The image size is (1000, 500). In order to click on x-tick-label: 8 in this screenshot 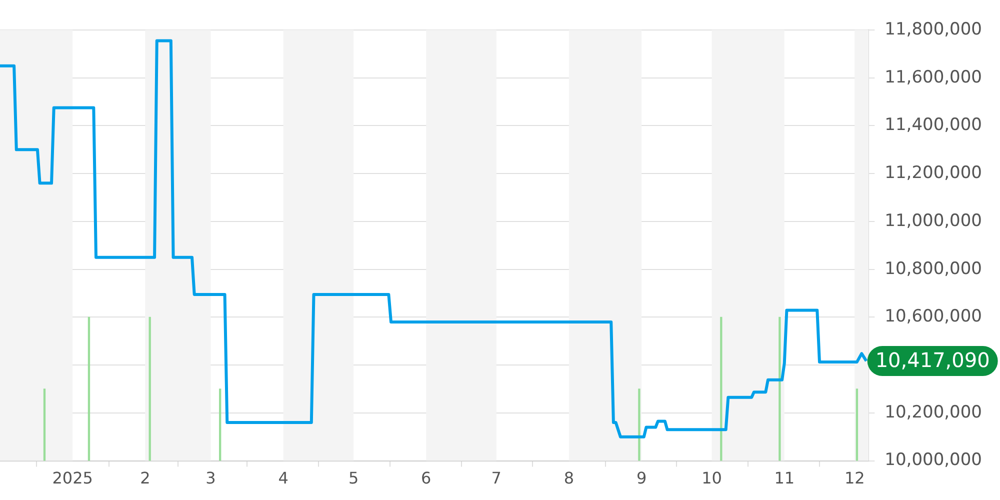, I will do `click(569, 478)`.